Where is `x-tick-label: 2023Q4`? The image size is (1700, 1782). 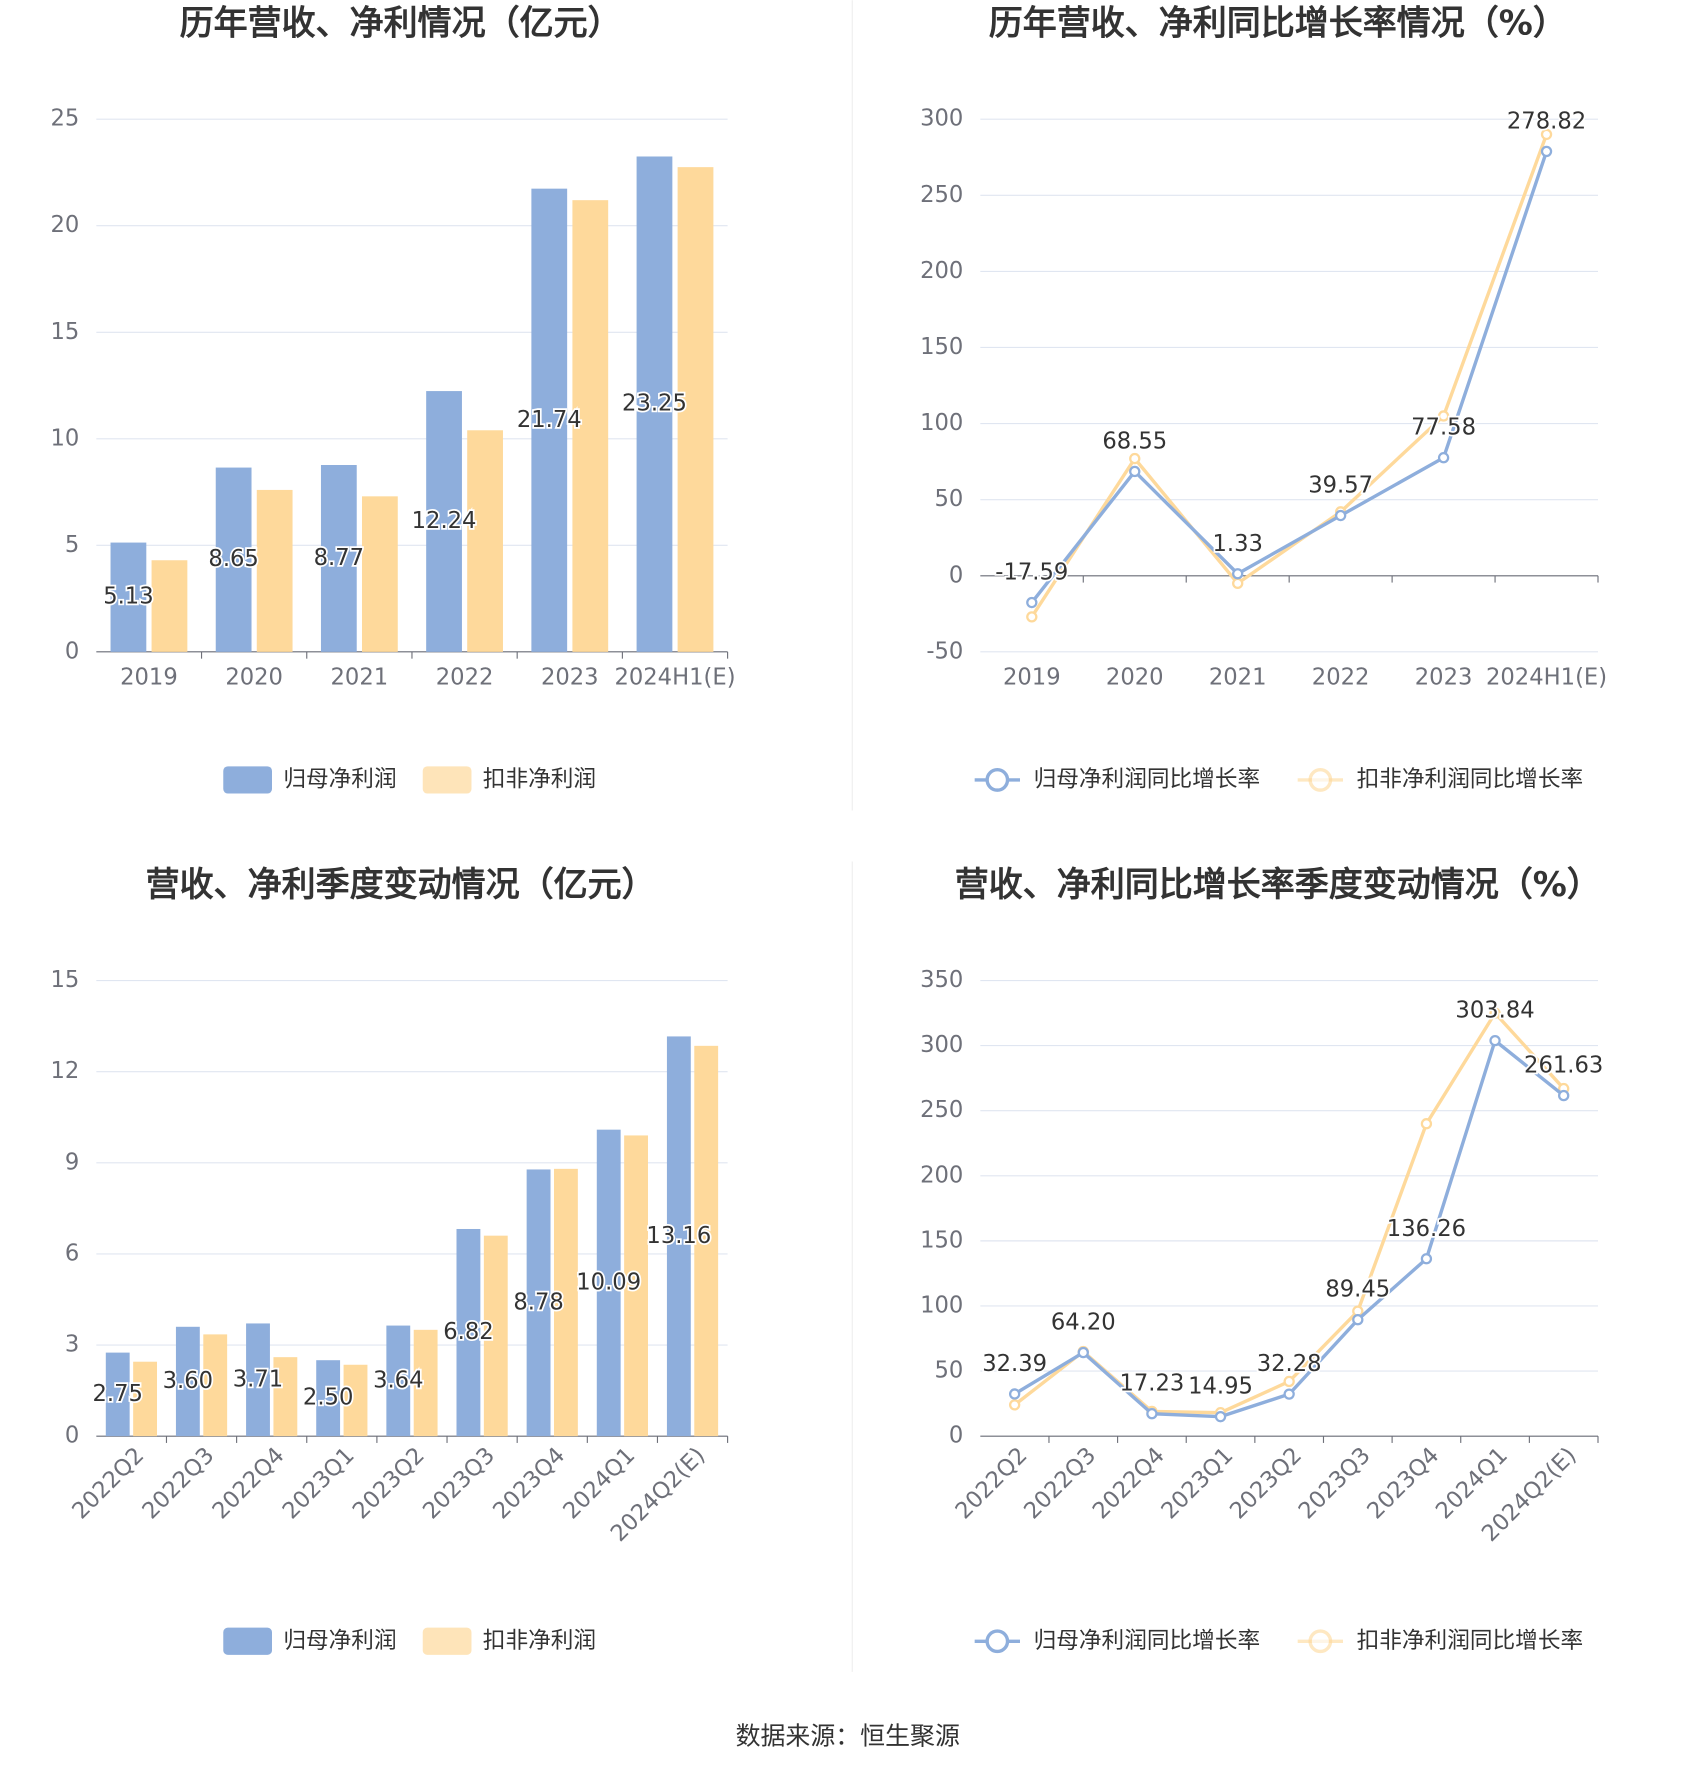
x-tick-label: 2023Q4 is located at coordinates (1403, 1483).